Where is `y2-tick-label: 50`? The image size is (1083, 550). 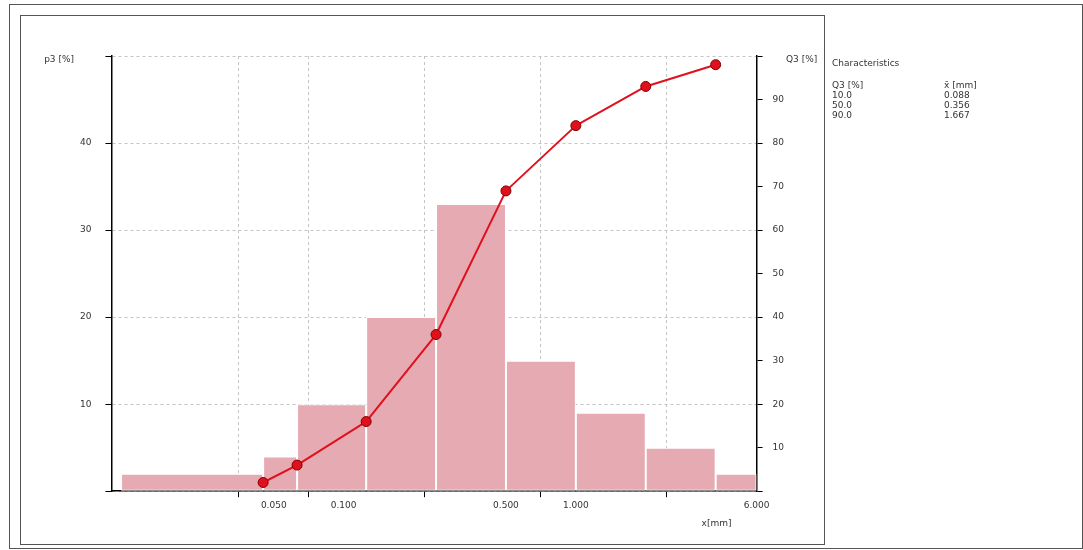 y2-tick-label: 50 is located at coordinates (778, 272).